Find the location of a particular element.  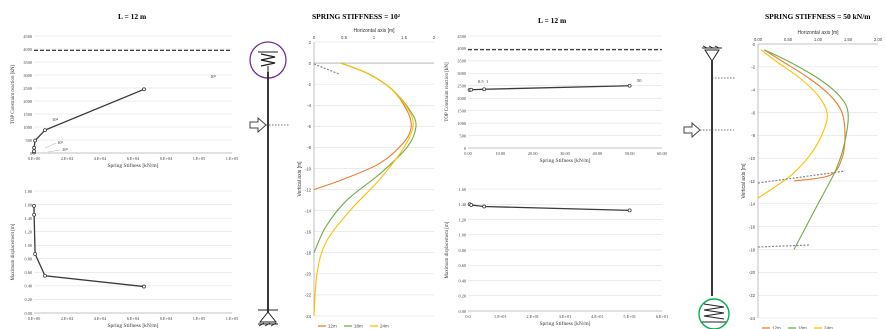

title-a: L = 12 m is located at coordinates (132, 16).